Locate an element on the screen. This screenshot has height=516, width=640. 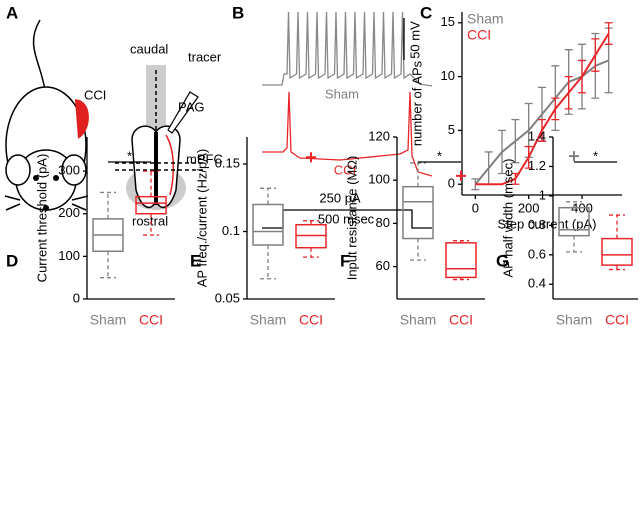
annotation: PAG is located at coordinates (191, 106).